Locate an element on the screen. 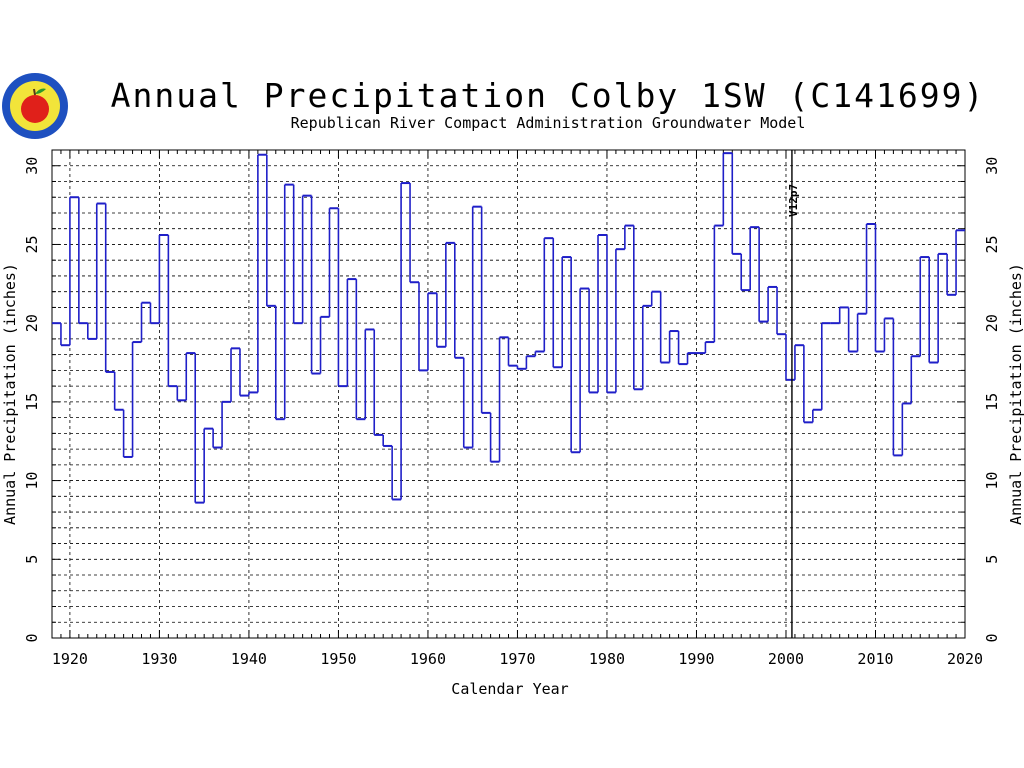 This screenshot has height=768, width=1024. x-tick-label: 2020 is located at coordinates (965, 659).